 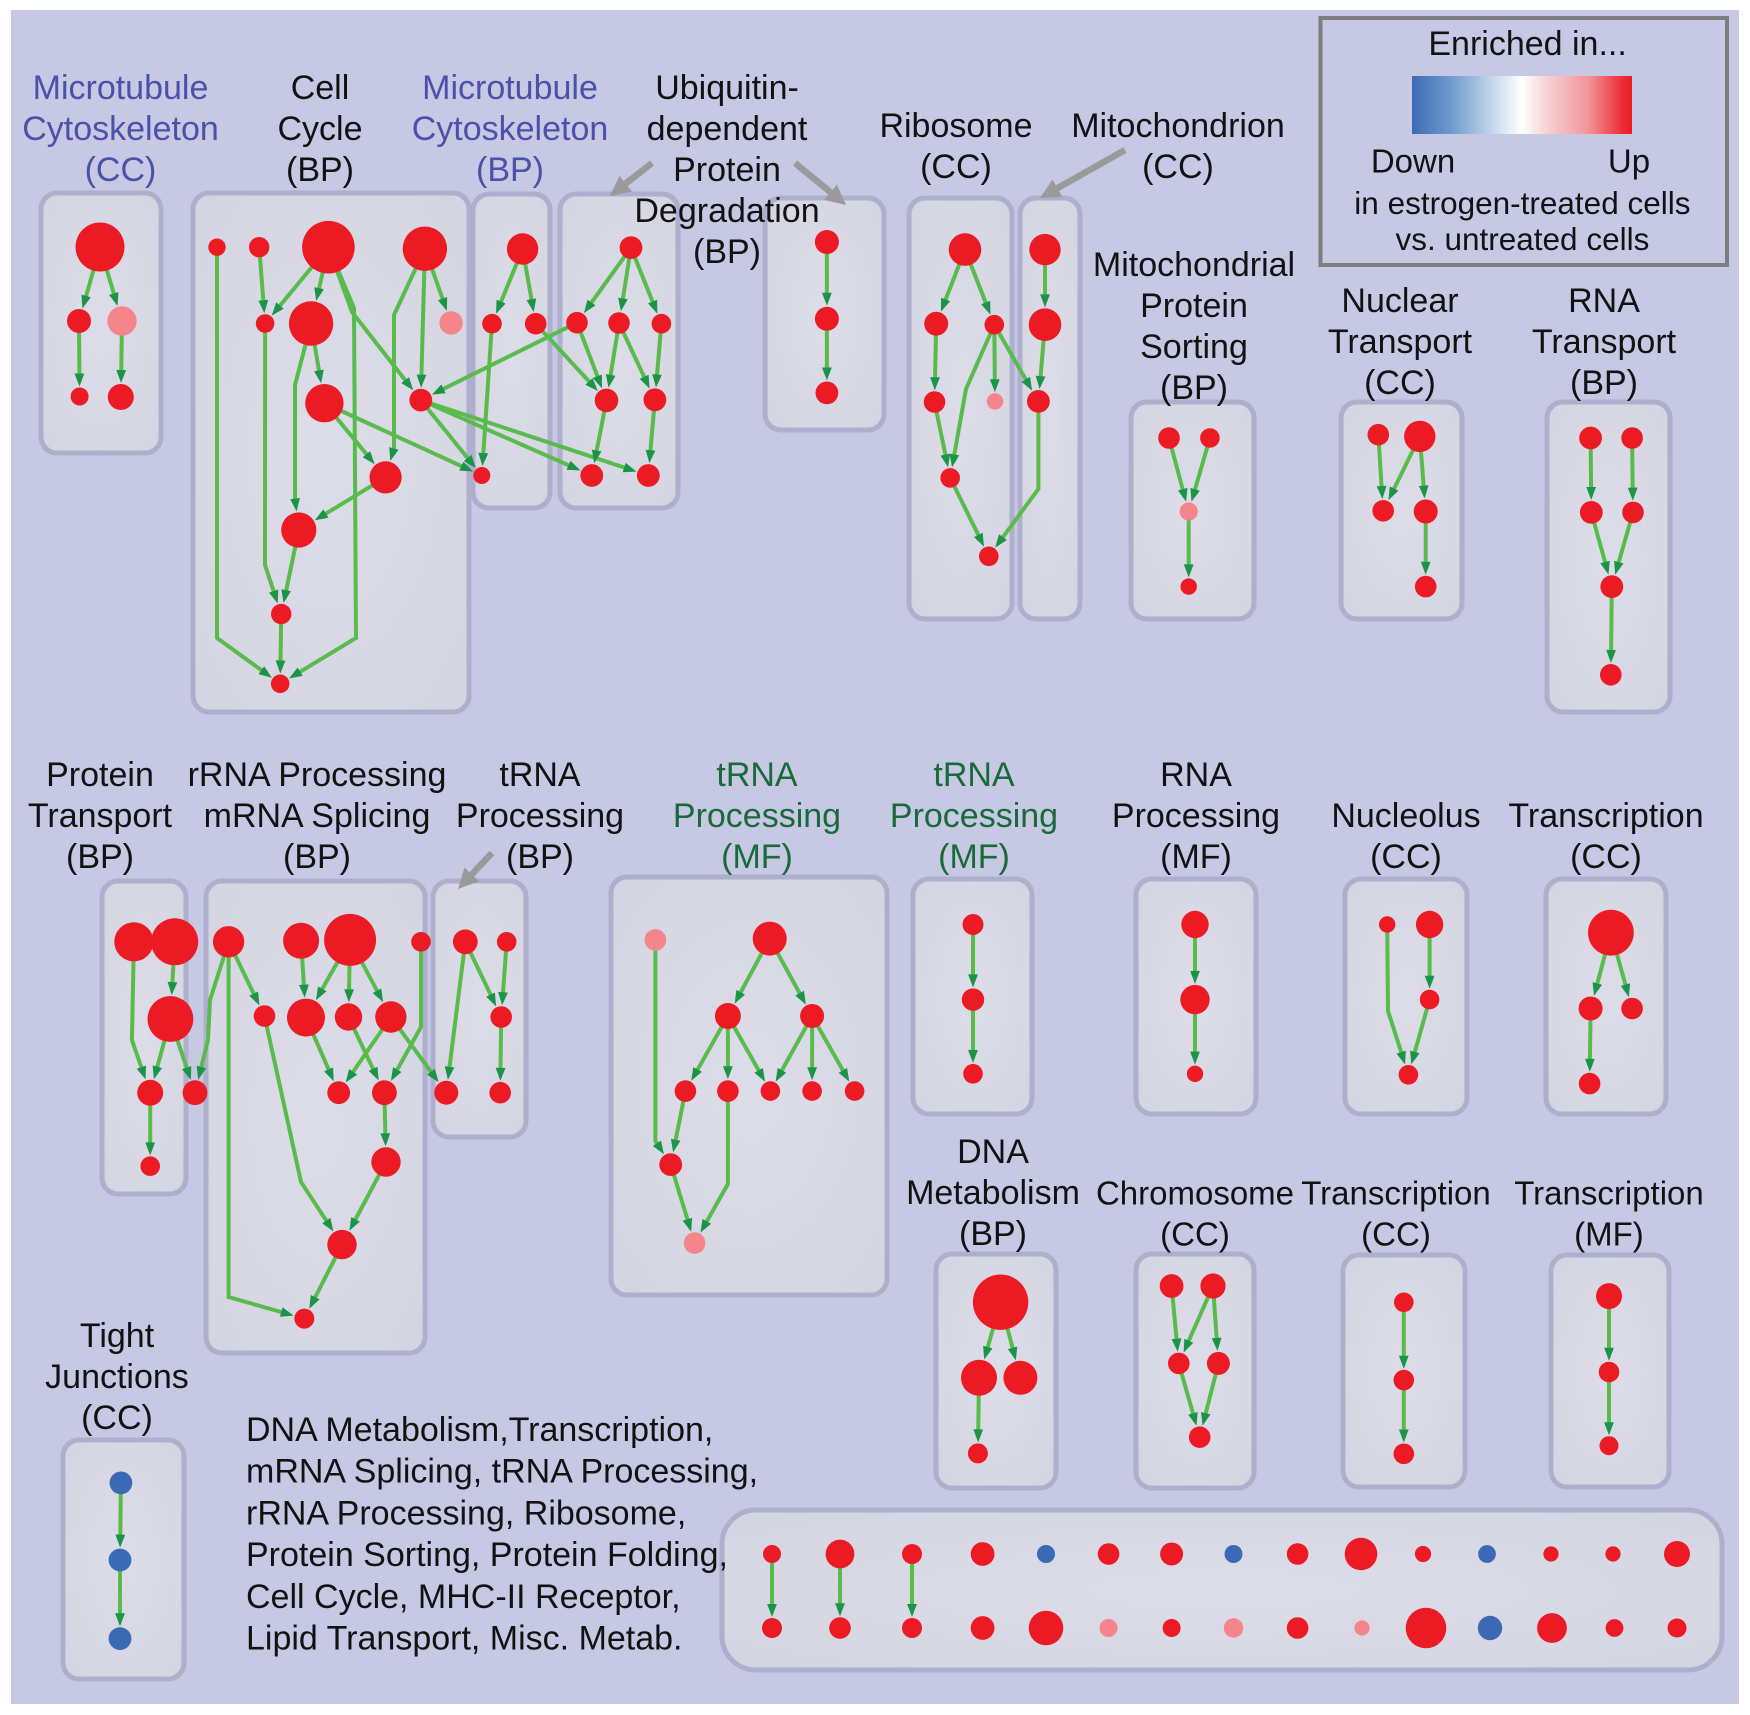 What do you see at coordinates (727, 129) in the screenshot?
I see `svg-text: dependent` at bounding box center [727, 129].